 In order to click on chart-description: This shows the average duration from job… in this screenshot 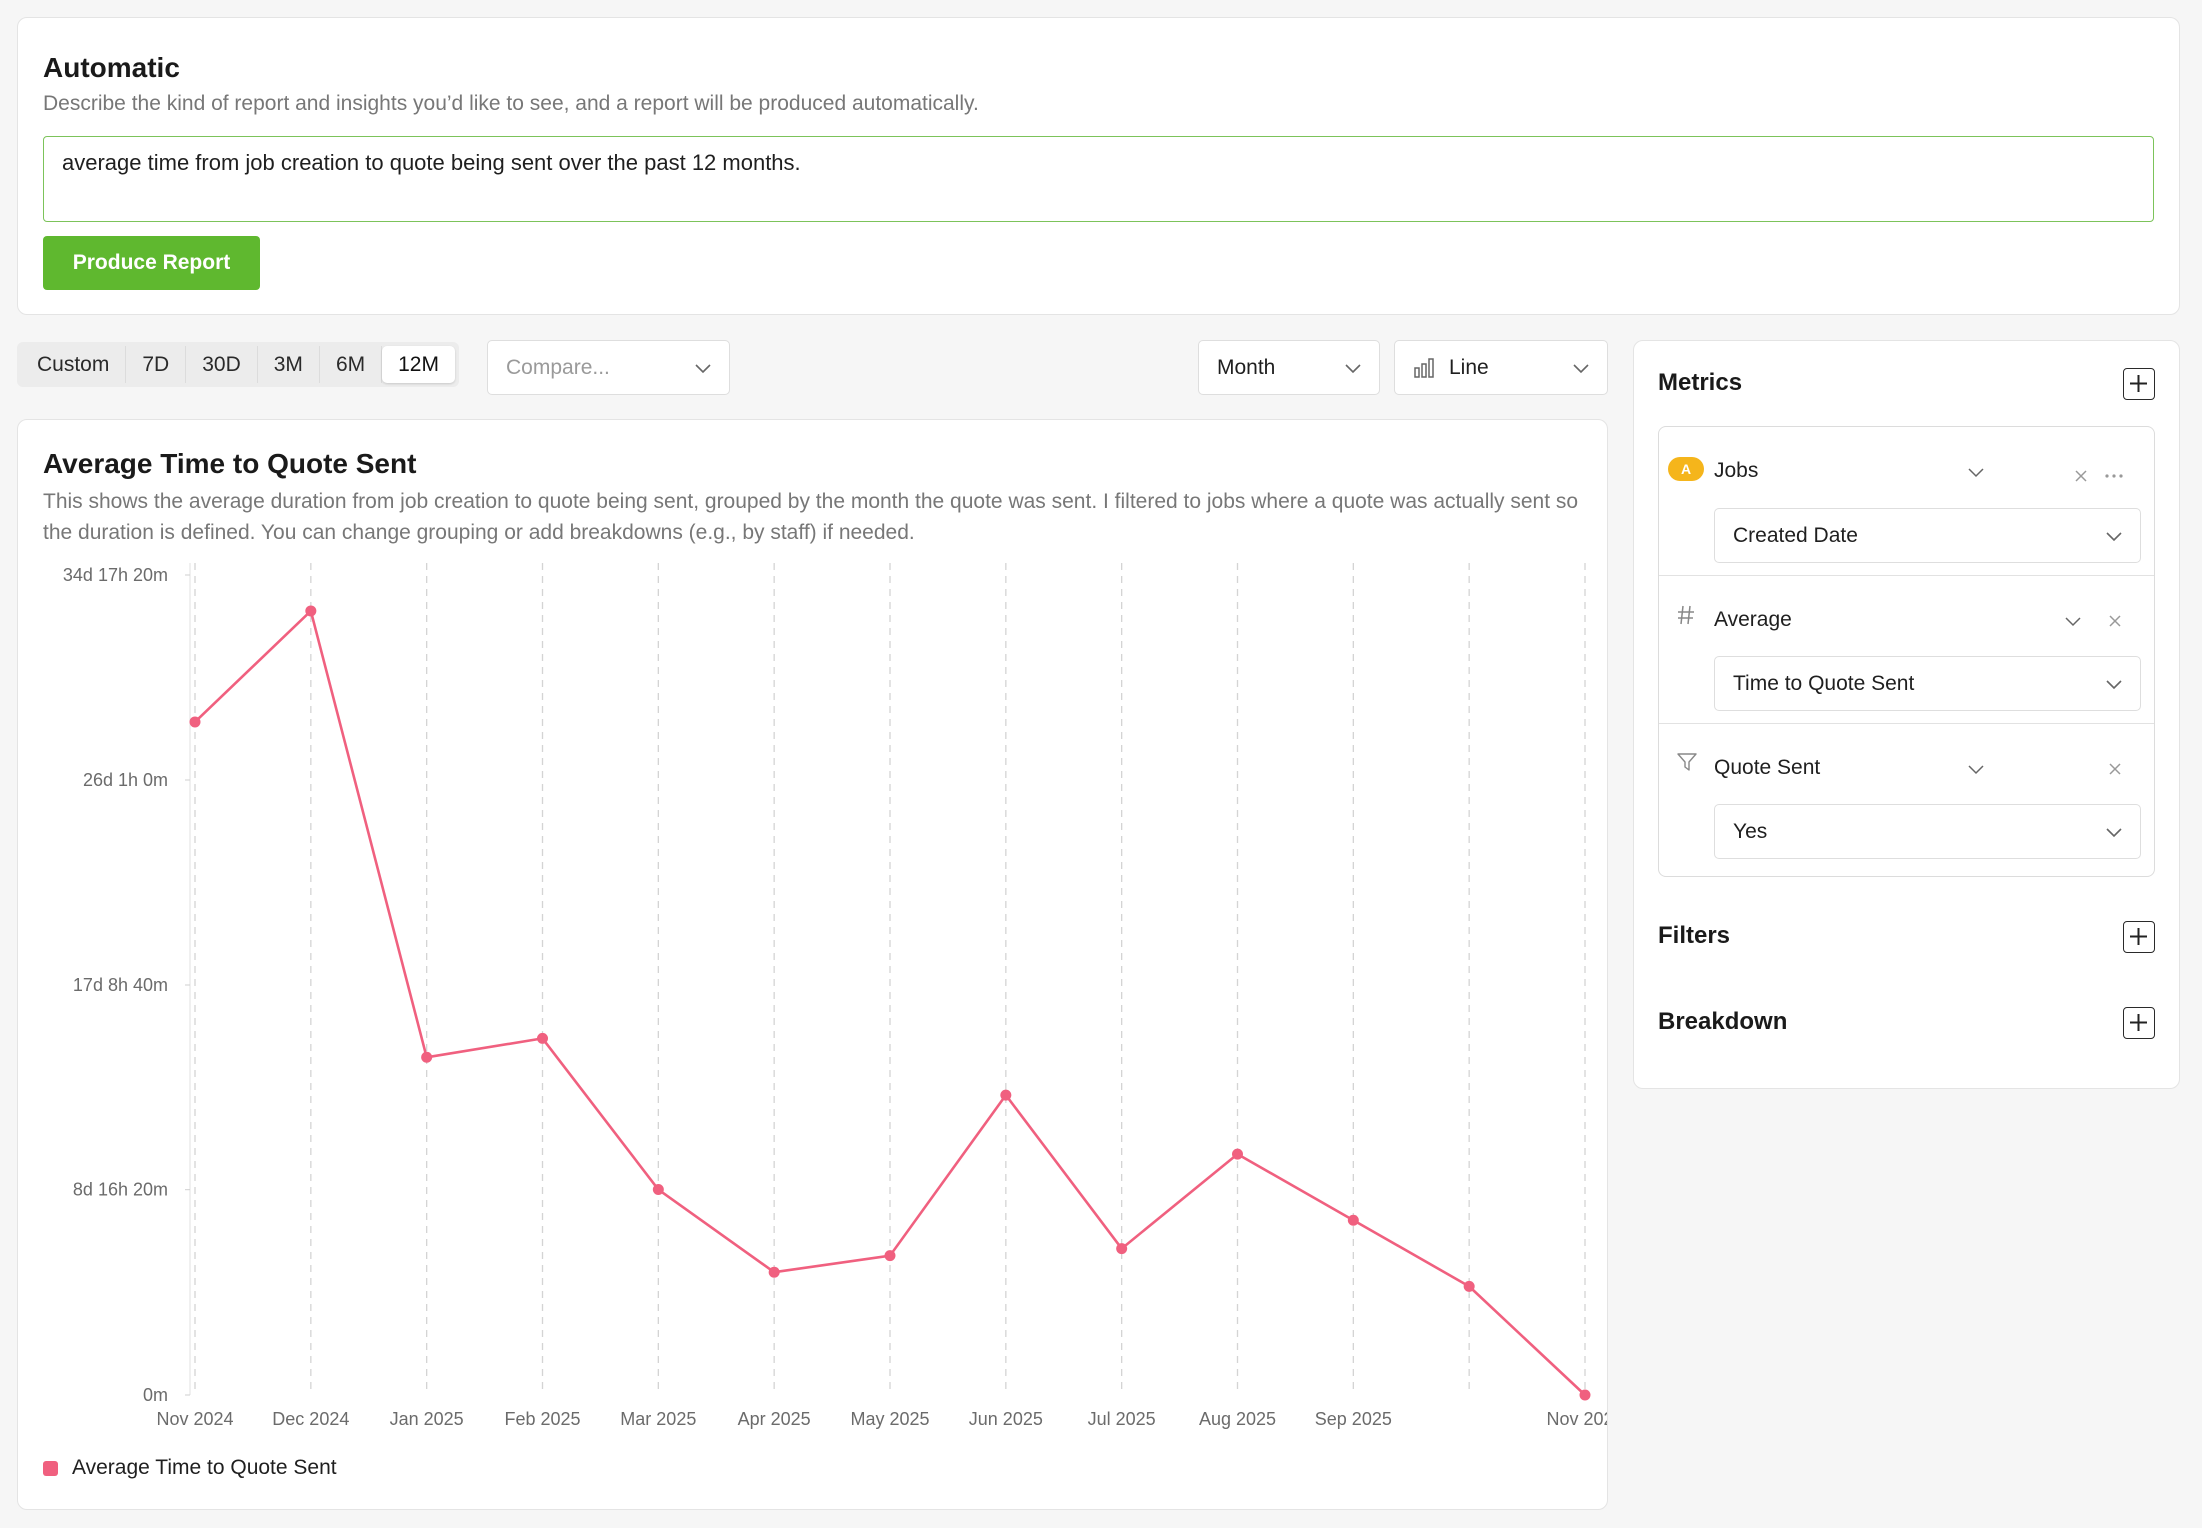, I will do `click(811, 517)`.